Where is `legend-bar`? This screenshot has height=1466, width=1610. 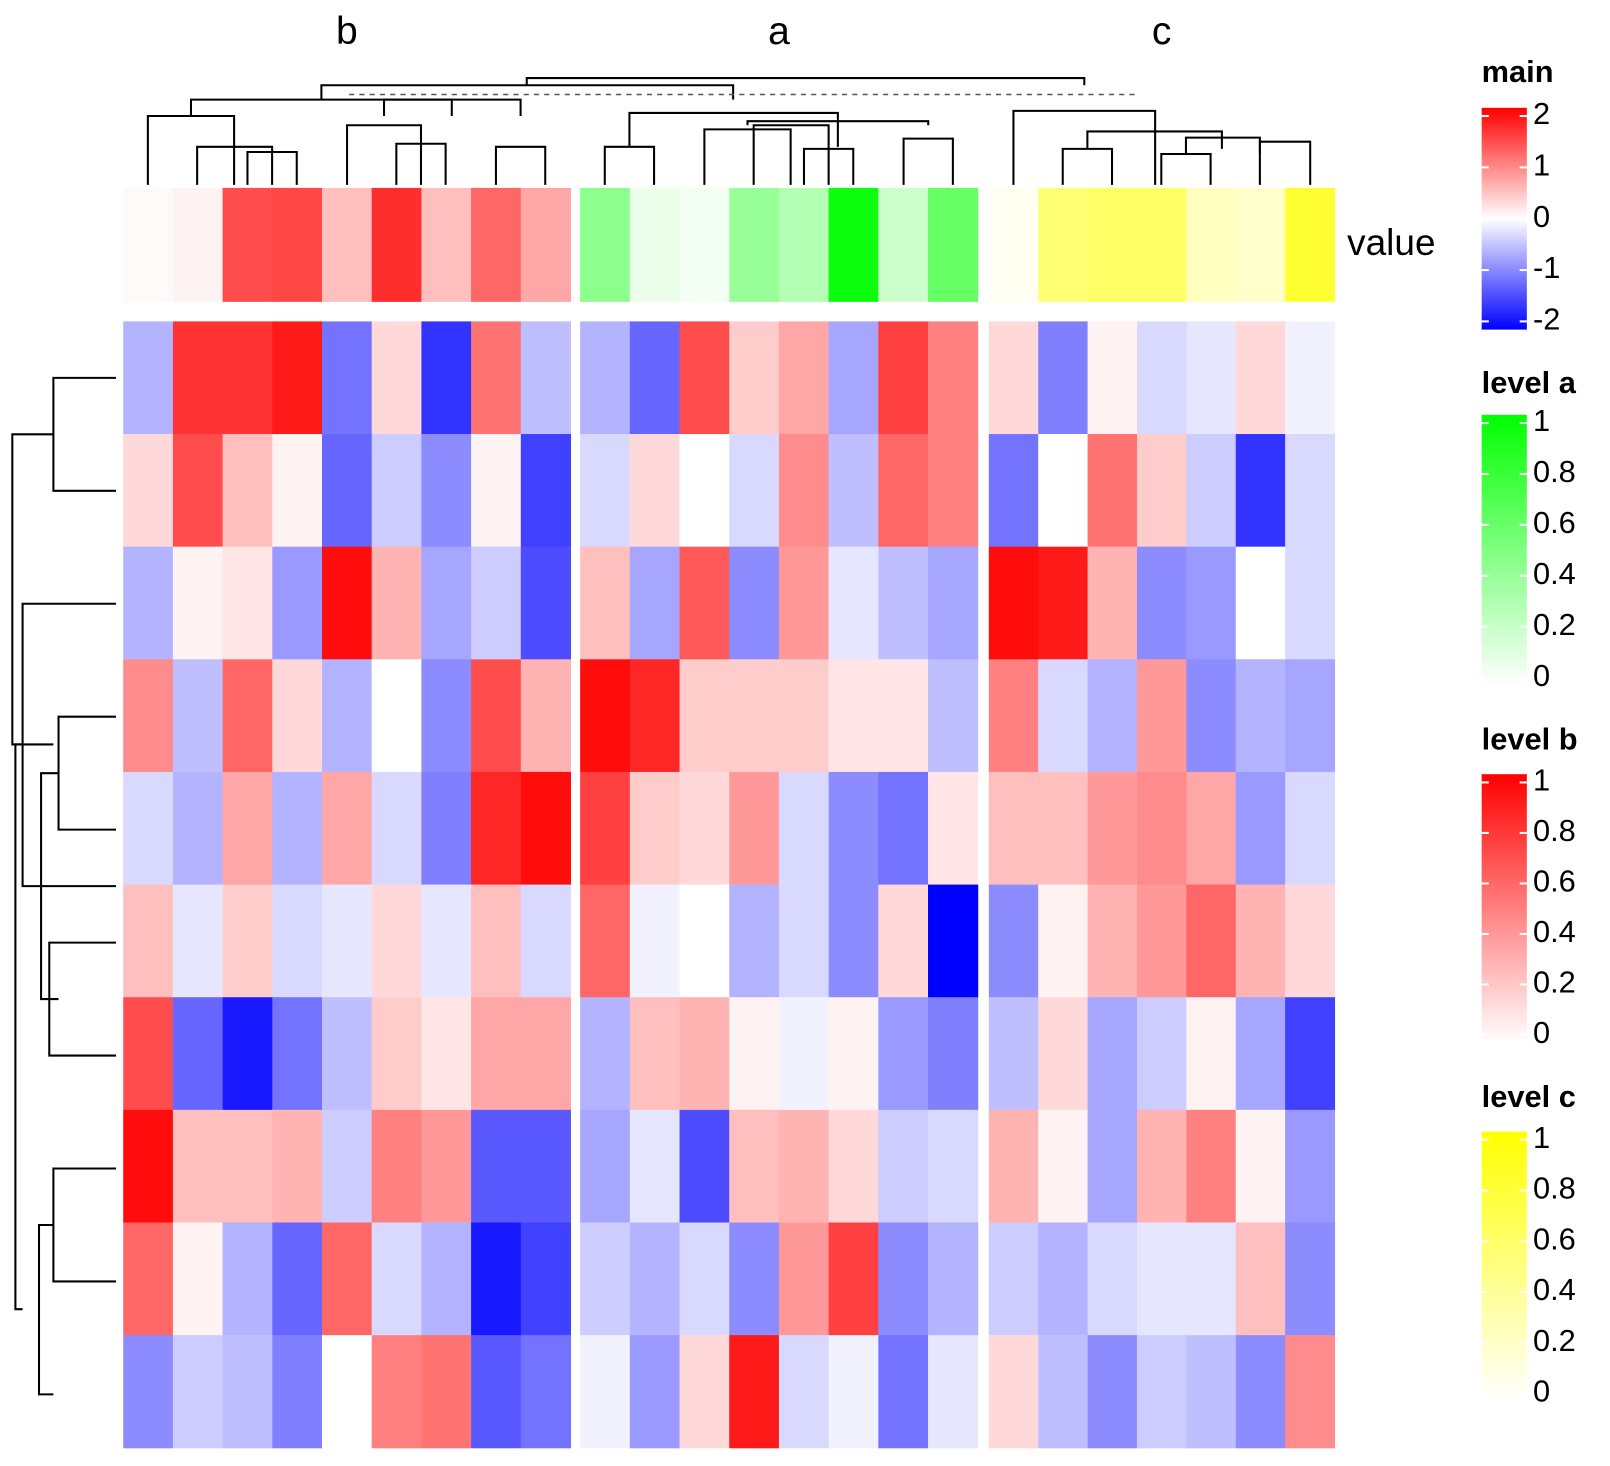 legend-bar is located at coordinates (1504, 909).